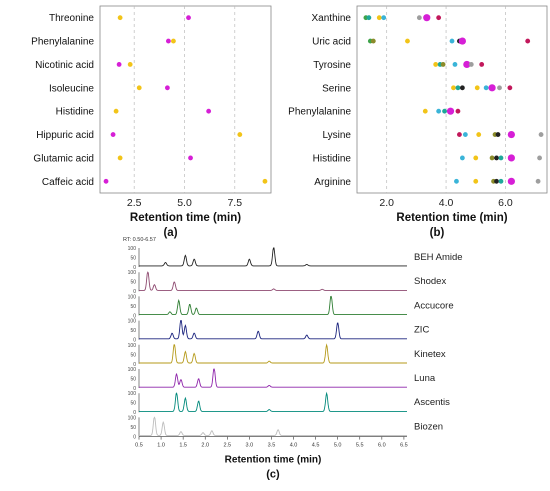 The height and width of the screenshot is (491, 550). Describe the element at coordinates (336, 135) in the screenshot. I see `category-label: Lysine` at that location.